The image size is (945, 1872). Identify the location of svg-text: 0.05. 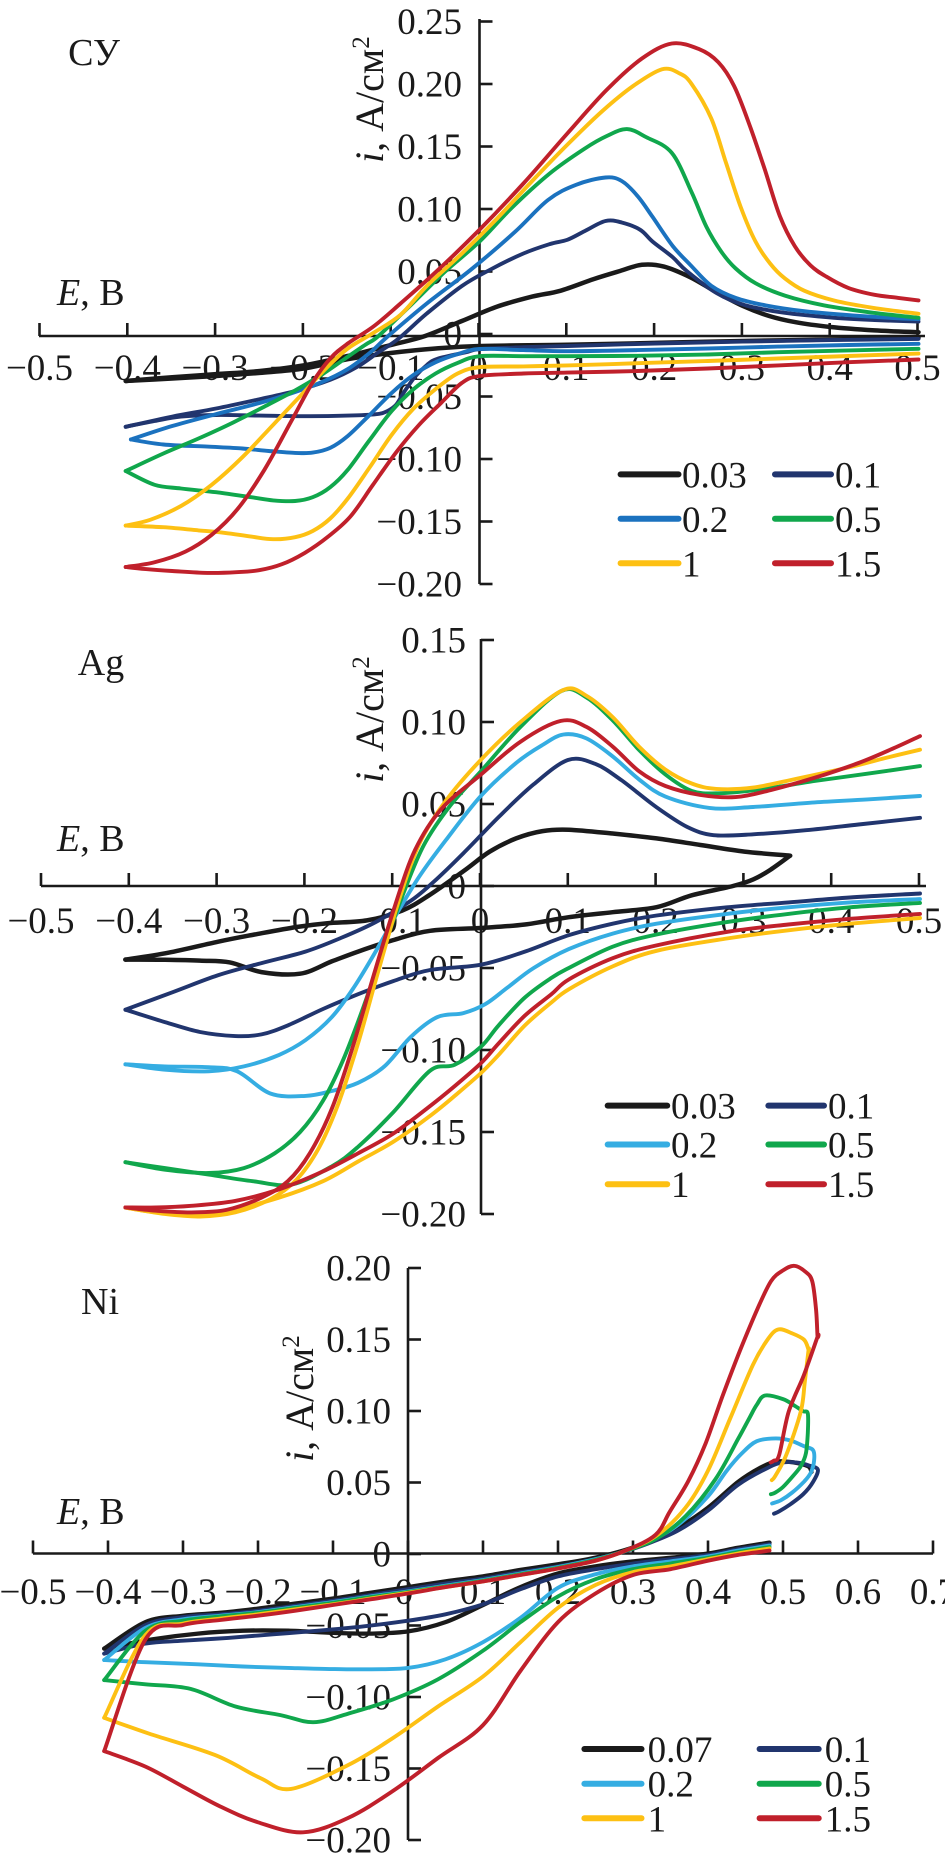
(358, 1483).